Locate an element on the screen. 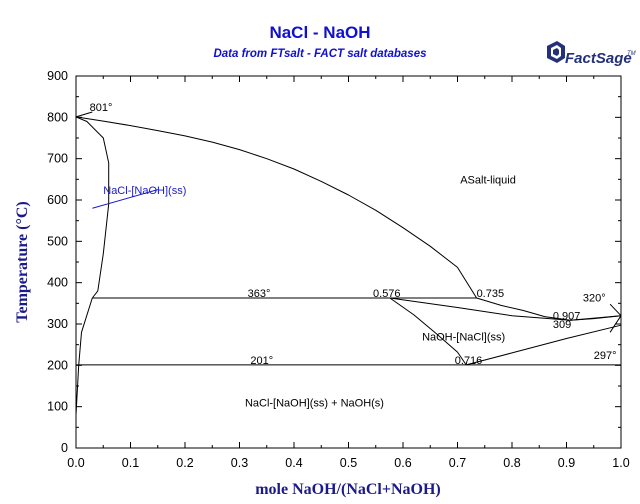 The height and width of the screenshot is (504, 640). y-tick-label: 500 is located at coordinates (57, 241).